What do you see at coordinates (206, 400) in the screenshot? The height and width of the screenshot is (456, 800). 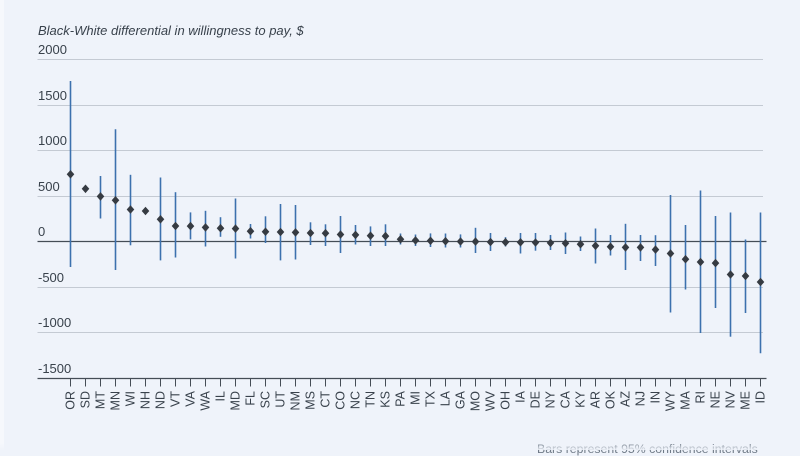 I see `svg-text: WA` at bounding box center [206, 400].